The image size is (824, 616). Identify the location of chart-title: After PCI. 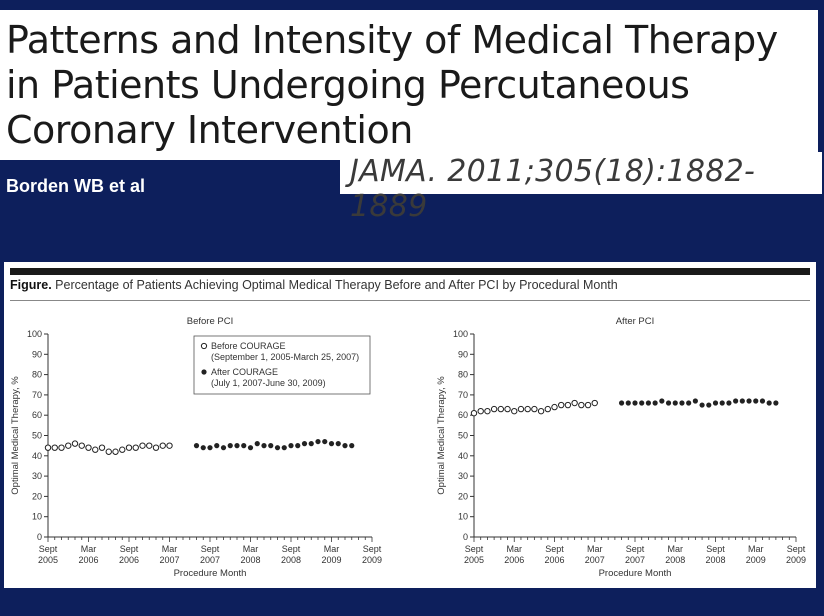
(635, 321).